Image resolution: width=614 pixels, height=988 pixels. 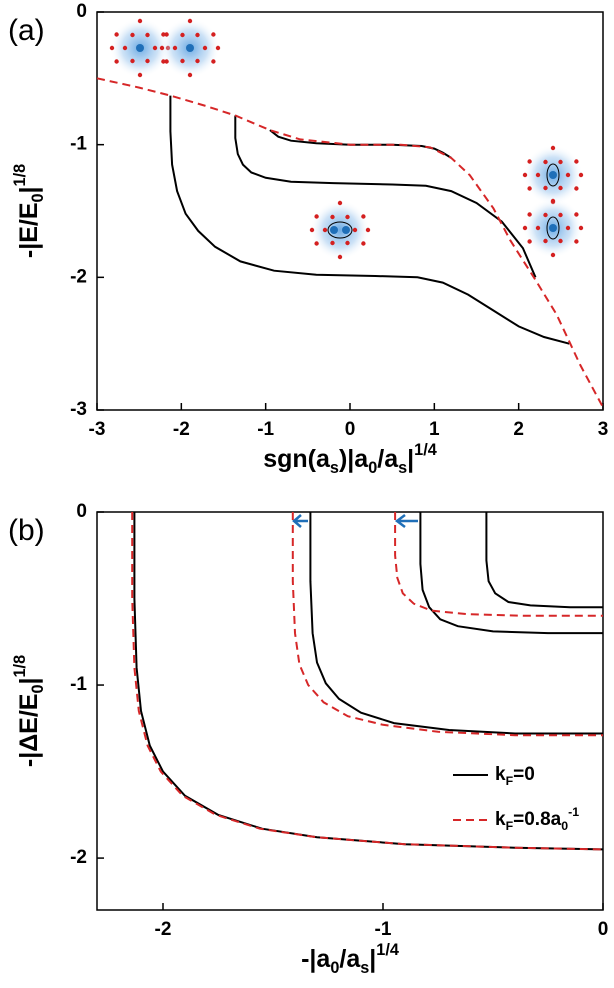 I want to click on legend-label: kF=0, so click(x=515, y=776).